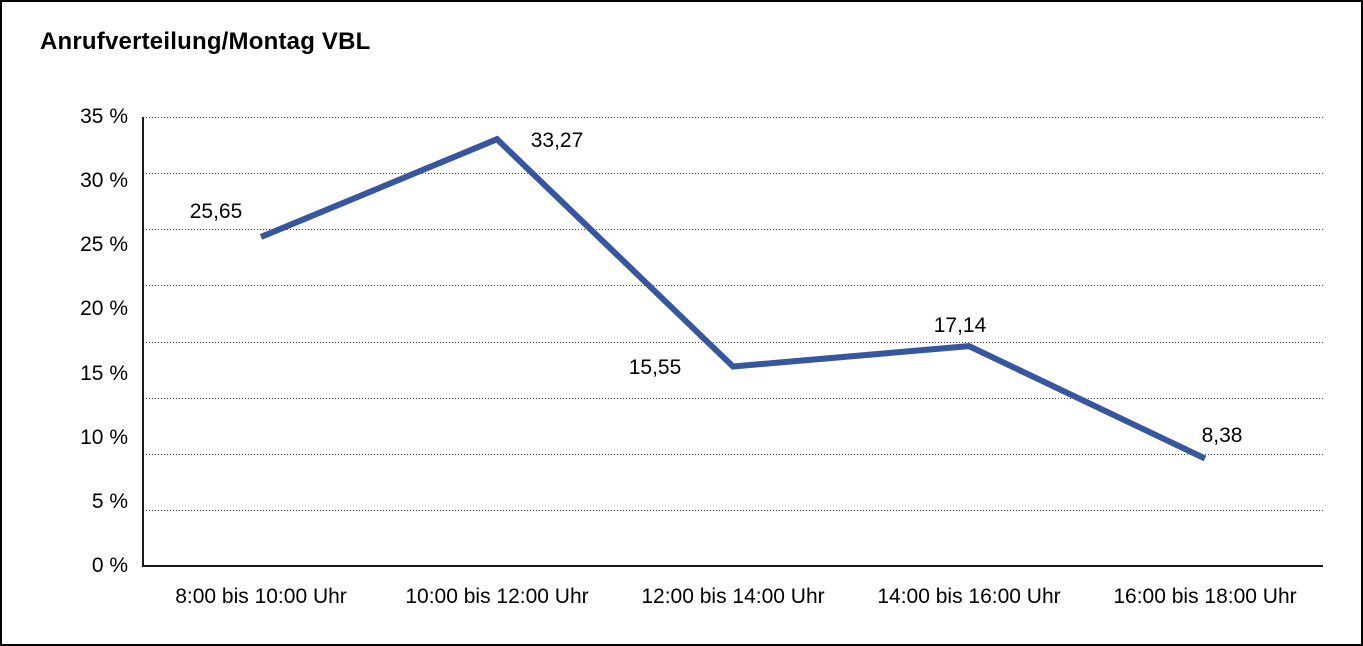  I want to click on data-label: 25,65, so click(216, 211).